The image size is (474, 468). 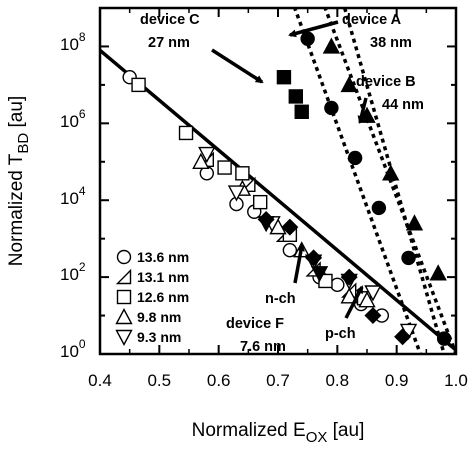 I want to click on arrow-device-b, so click(x=362, y=110).